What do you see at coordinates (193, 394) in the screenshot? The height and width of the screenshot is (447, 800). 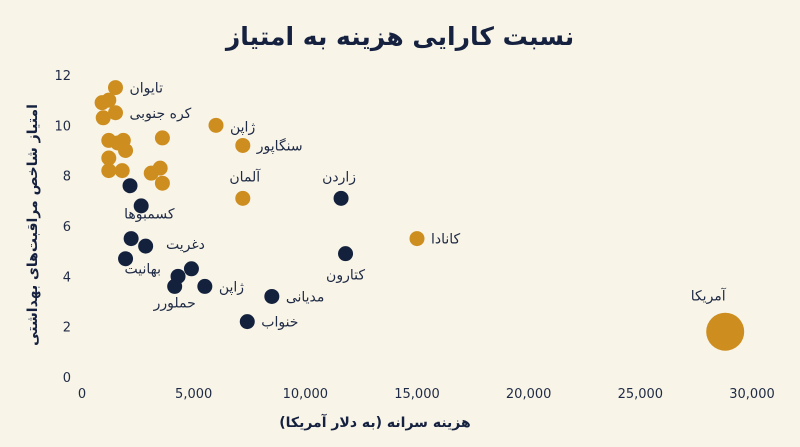 I see `x-tick-label: 5,000` at bounding box center [193, 394].